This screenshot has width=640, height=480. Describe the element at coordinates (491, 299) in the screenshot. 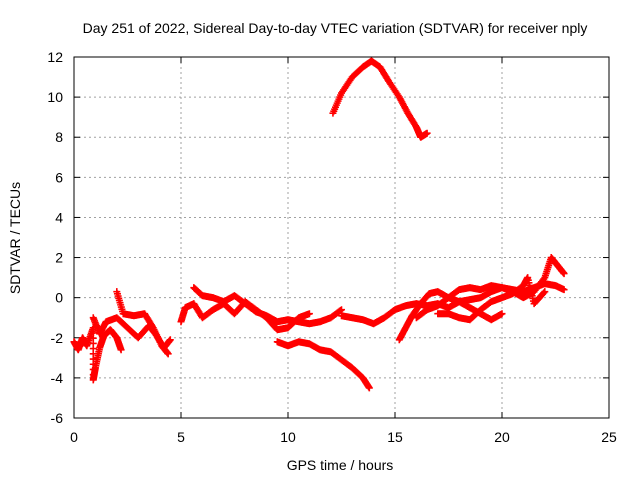

I see `series-track-k` at that location.